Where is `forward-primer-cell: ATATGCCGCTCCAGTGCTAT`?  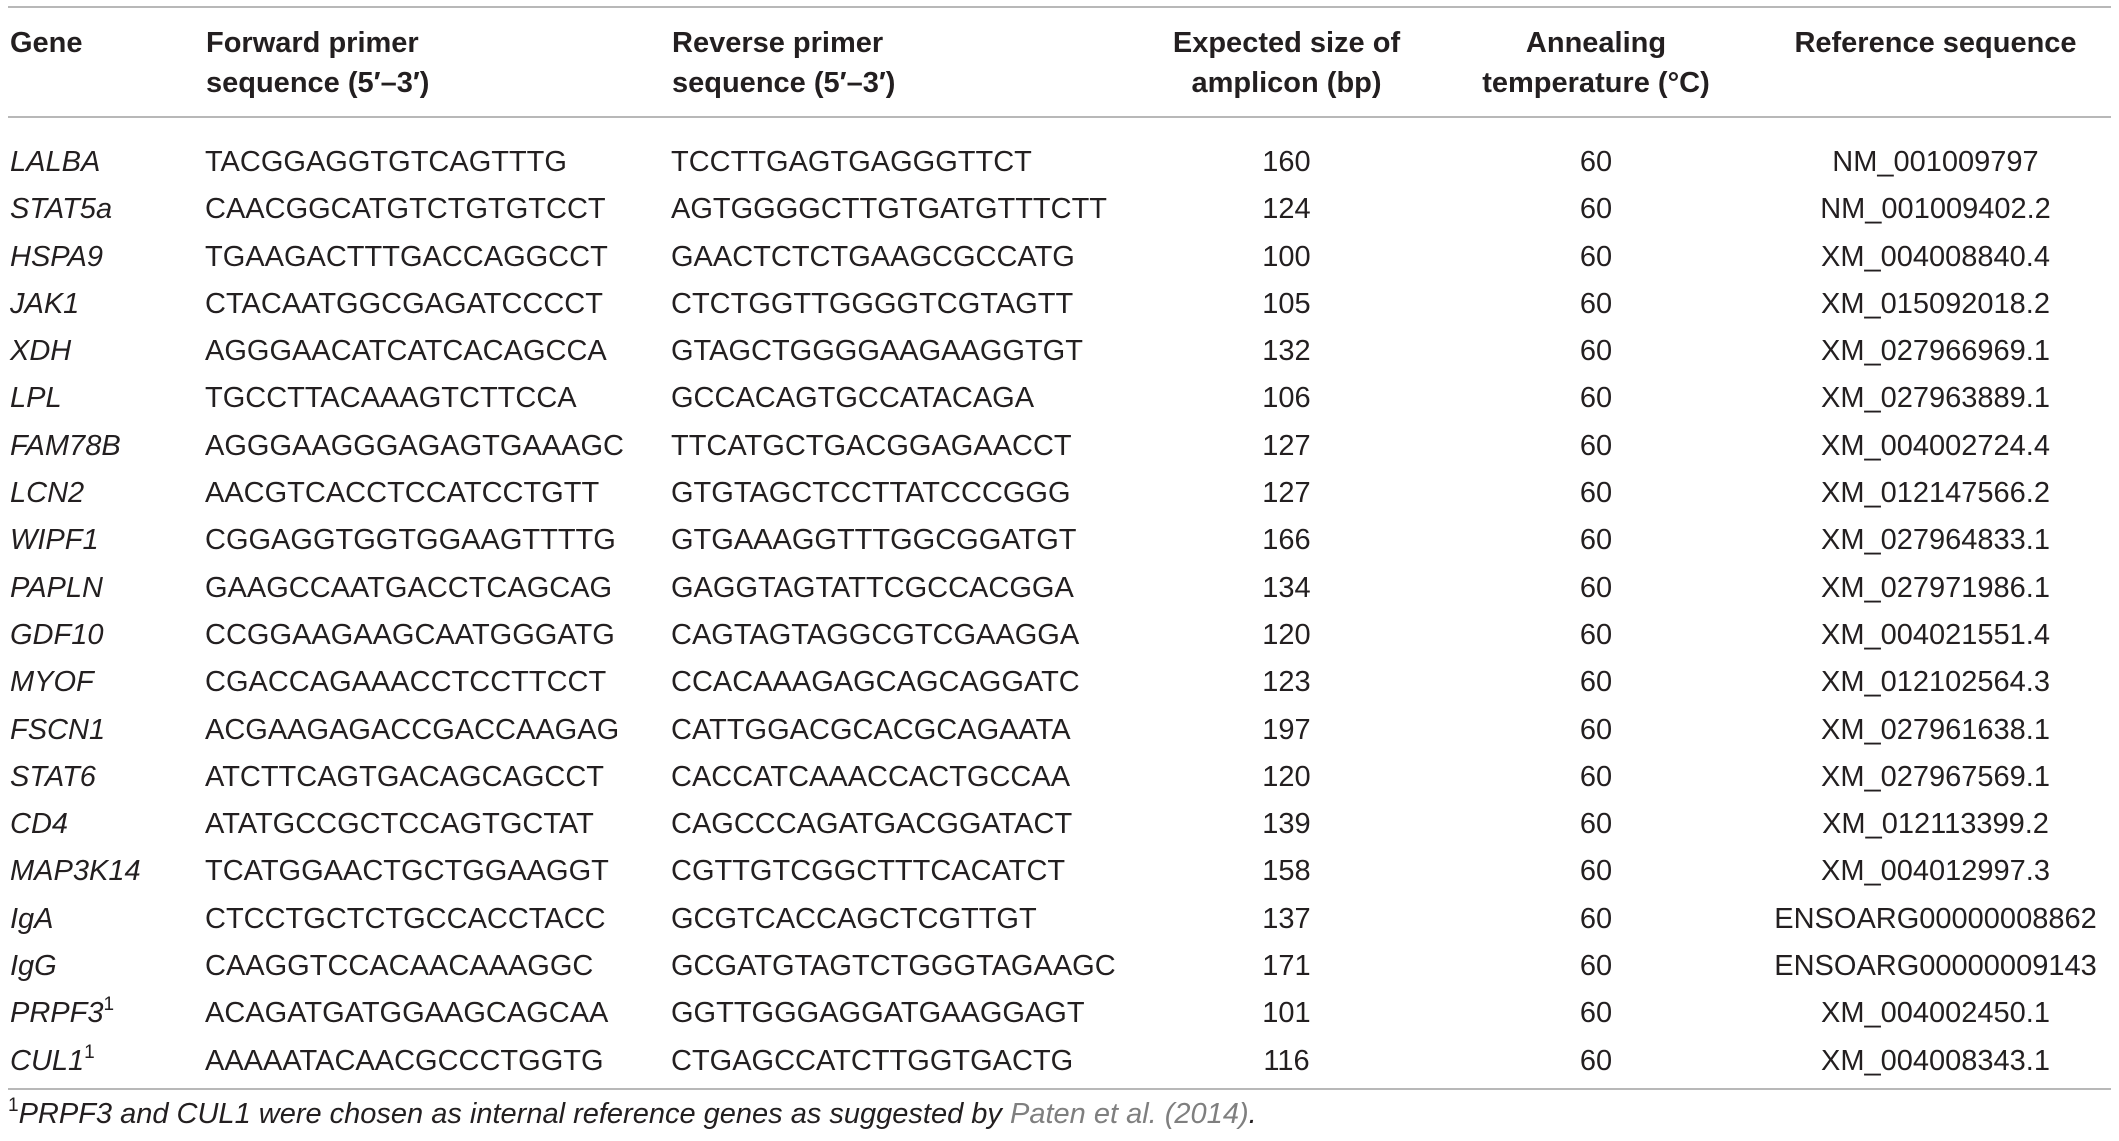
forward-primer-cell: ATATGCCGCTCCAGTGCTAT is located at coordinates (399, 824).